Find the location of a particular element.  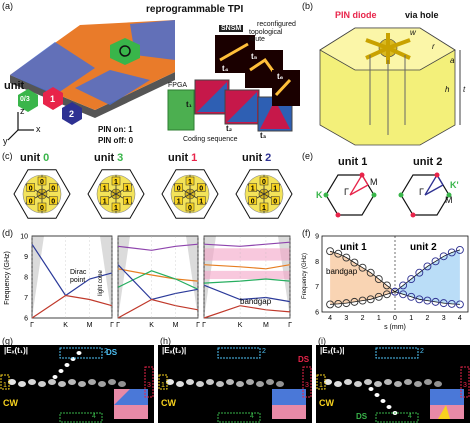

gap-ytick: 7 is located at coordinates (317, 287).